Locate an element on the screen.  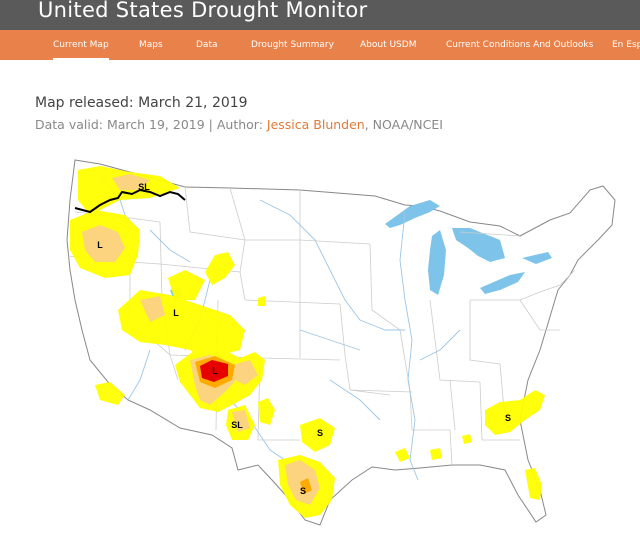
author-affiliation: , NOAA/NCEI is located at coordinates (403, 124).